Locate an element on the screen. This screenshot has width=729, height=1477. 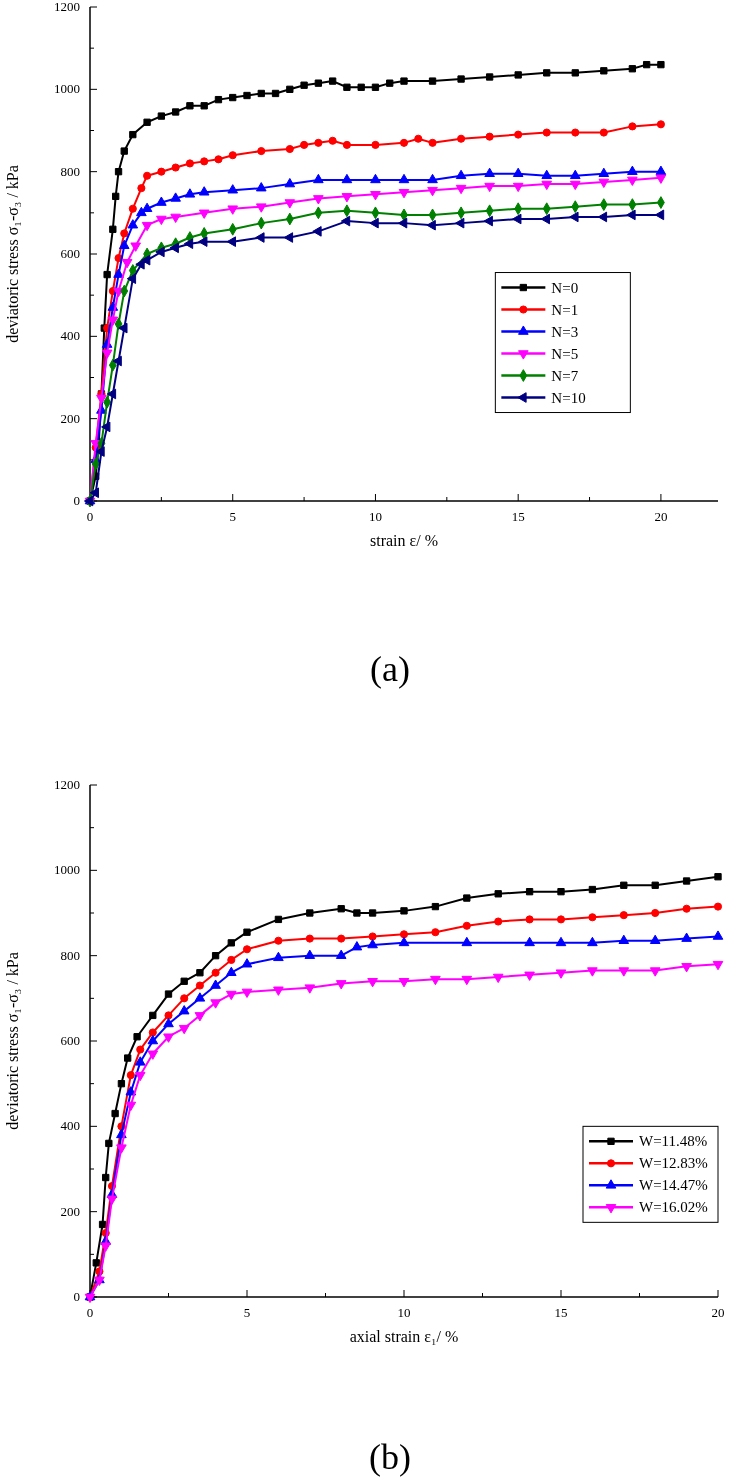
legend-label: W=11.48% is located at coordinates (673, 1141).